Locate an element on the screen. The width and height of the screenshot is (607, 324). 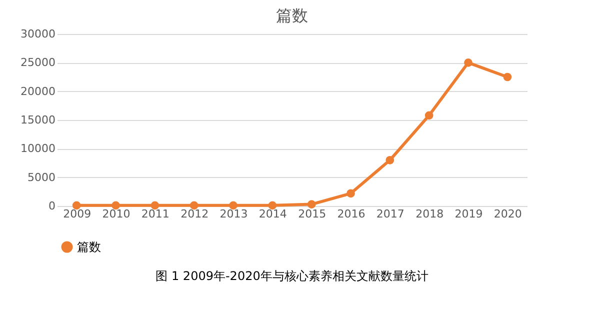
x-tick-label: 2019 is located at coordinates (468, 214).